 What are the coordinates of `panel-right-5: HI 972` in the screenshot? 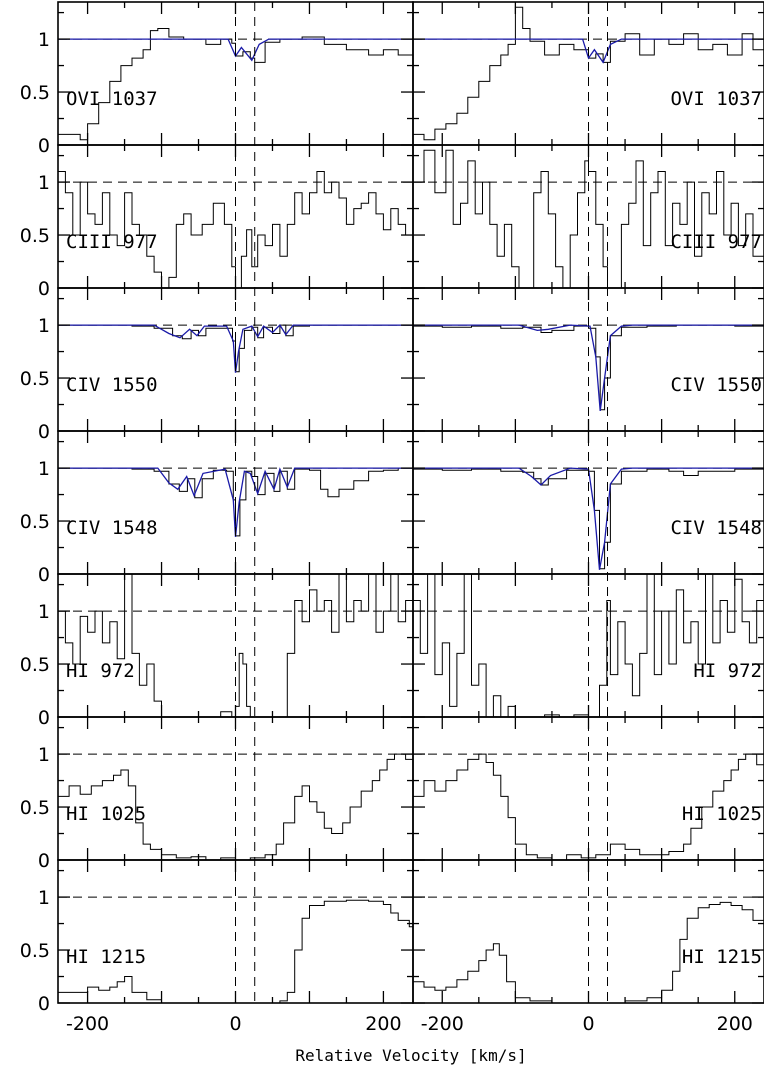 It's located at (588, 645).